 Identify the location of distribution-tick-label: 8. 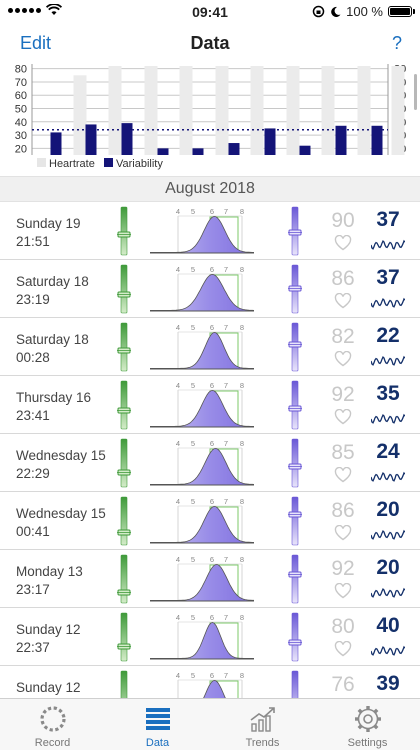
(242, 675).